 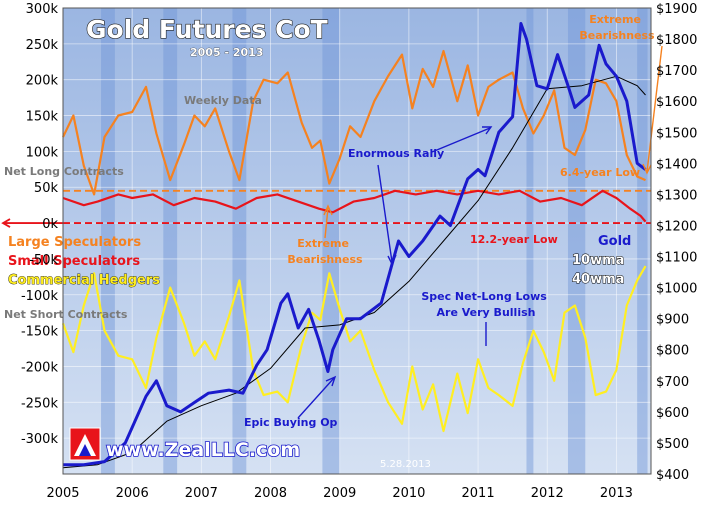 What do you see at coordinates (74, 261) in the screenshot?
I see `legend-small-speculators: Small Speculators` at bounding box center [74, 261].